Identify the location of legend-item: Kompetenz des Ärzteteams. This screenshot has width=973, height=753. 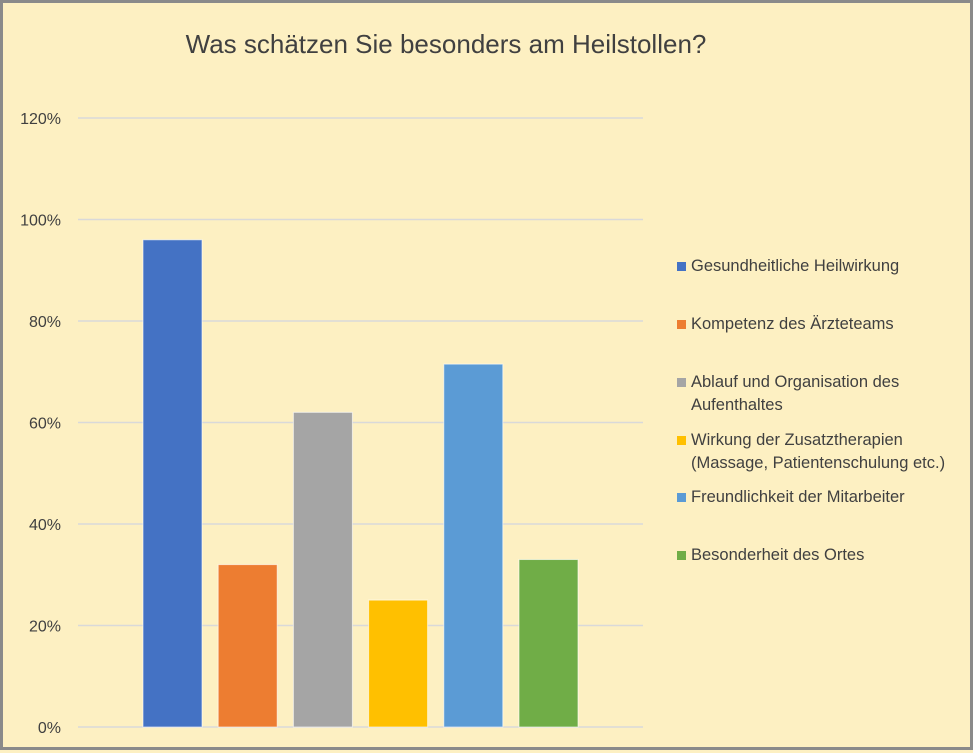
(822, 324).